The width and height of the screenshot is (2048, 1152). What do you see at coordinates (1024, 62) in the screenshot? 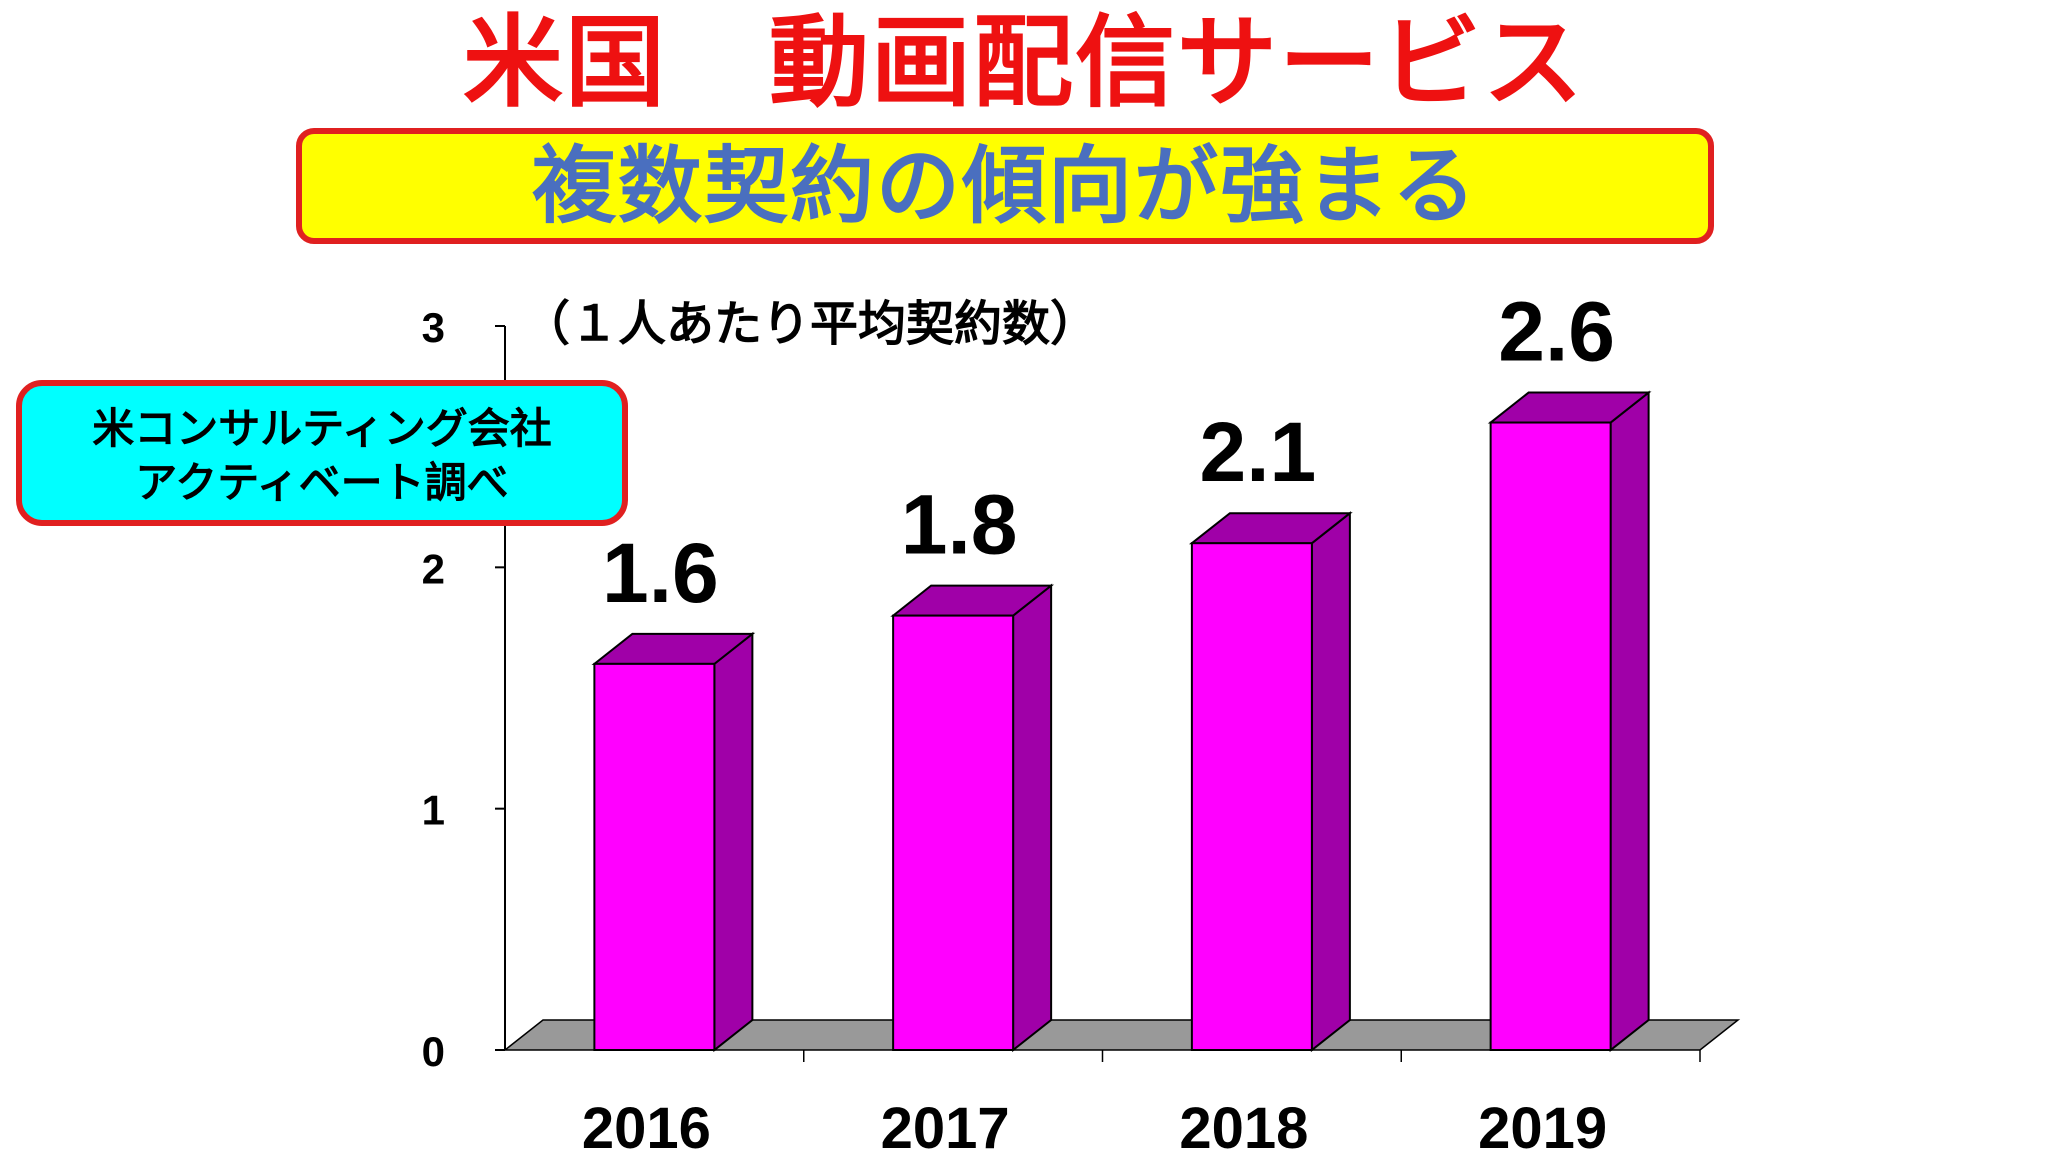
I see `main-title: 米国 動画配信サービス` at bounding box center [1024, 62].